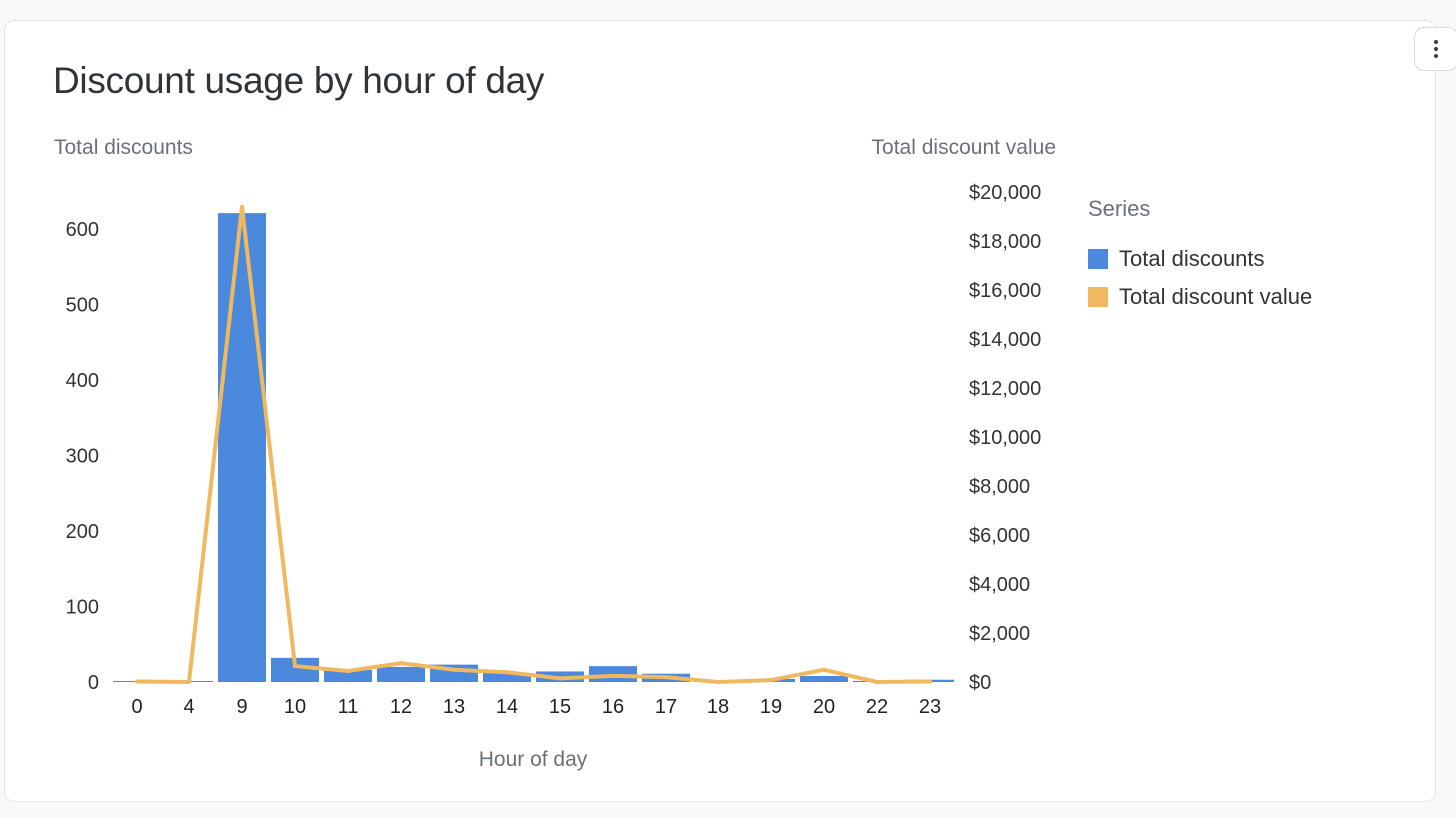 The width and height of the screenshot is (1456, 818). What do you see at coordinates (82, 457) in the screenshot?
I see `y-tick-label: 300` at bounding box center [82, 457].